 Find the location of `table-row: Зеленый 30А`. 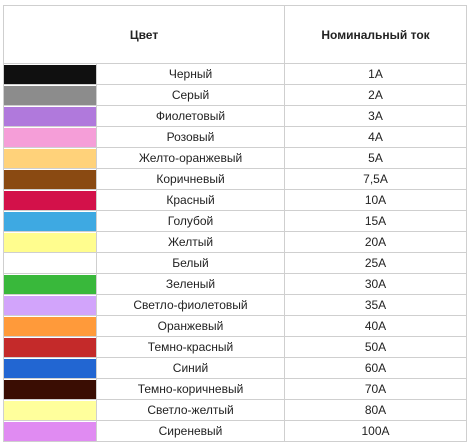

table-row: Зеленый 30А is located at coordinates (235, 284).